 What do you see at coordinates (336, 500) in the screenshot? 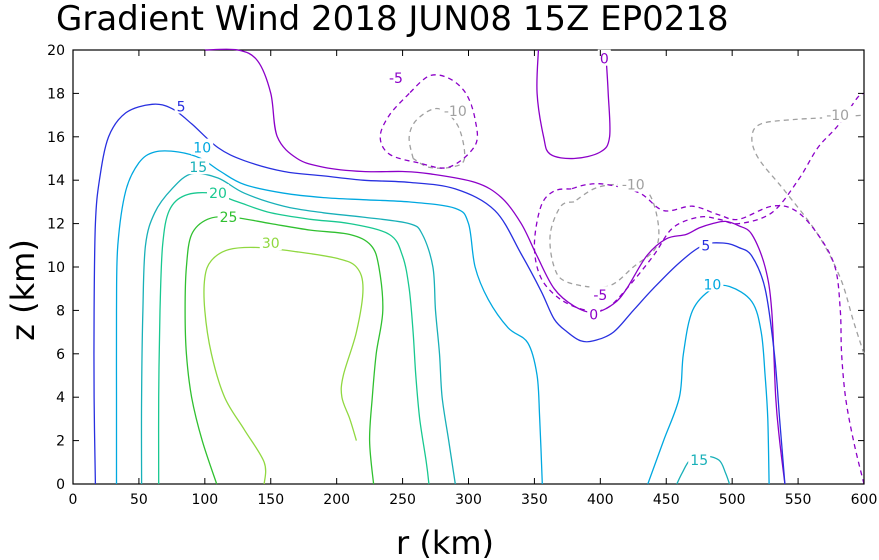
I see `x-tick-label: 200` at bounding box center [336, 500].